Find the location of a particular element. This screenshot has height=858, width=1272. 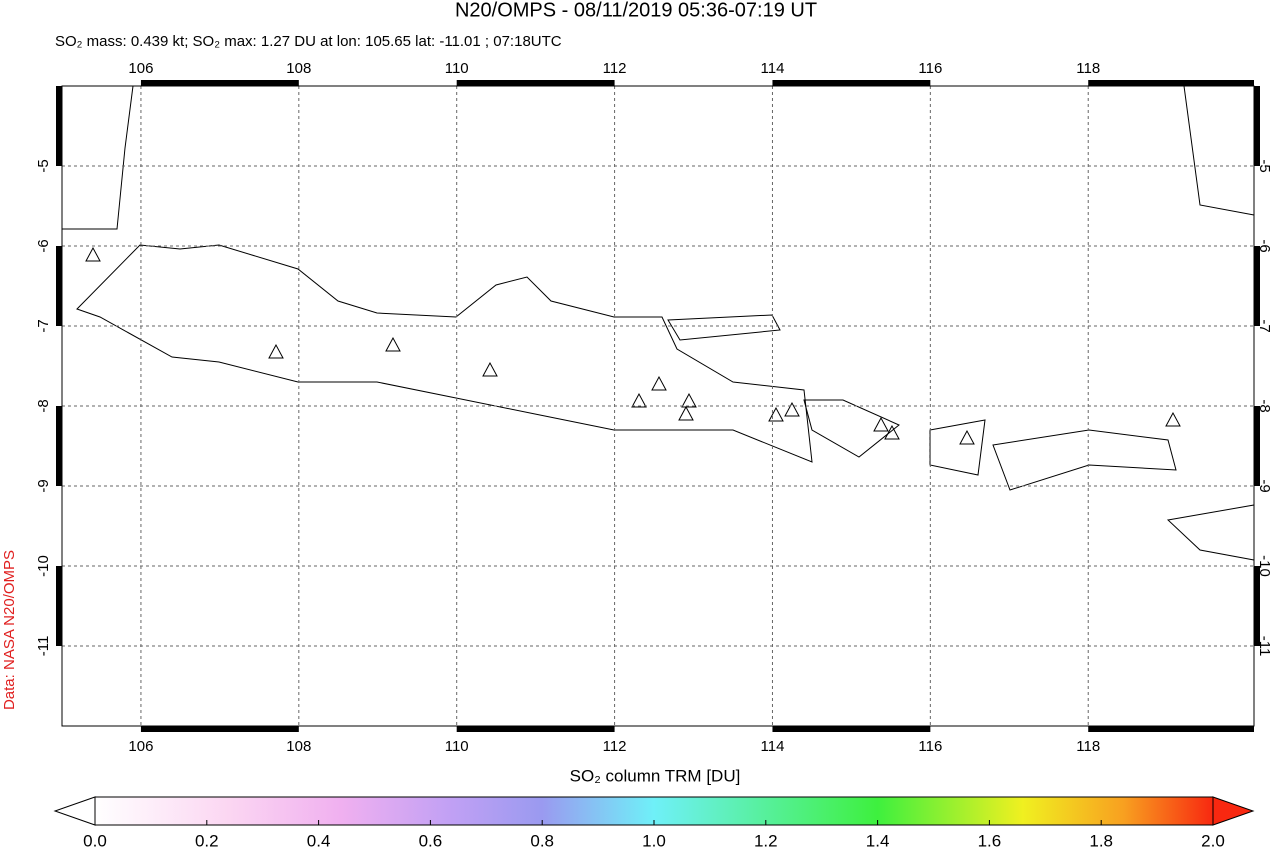

colorbar-under is located at coordinates (74, 811).